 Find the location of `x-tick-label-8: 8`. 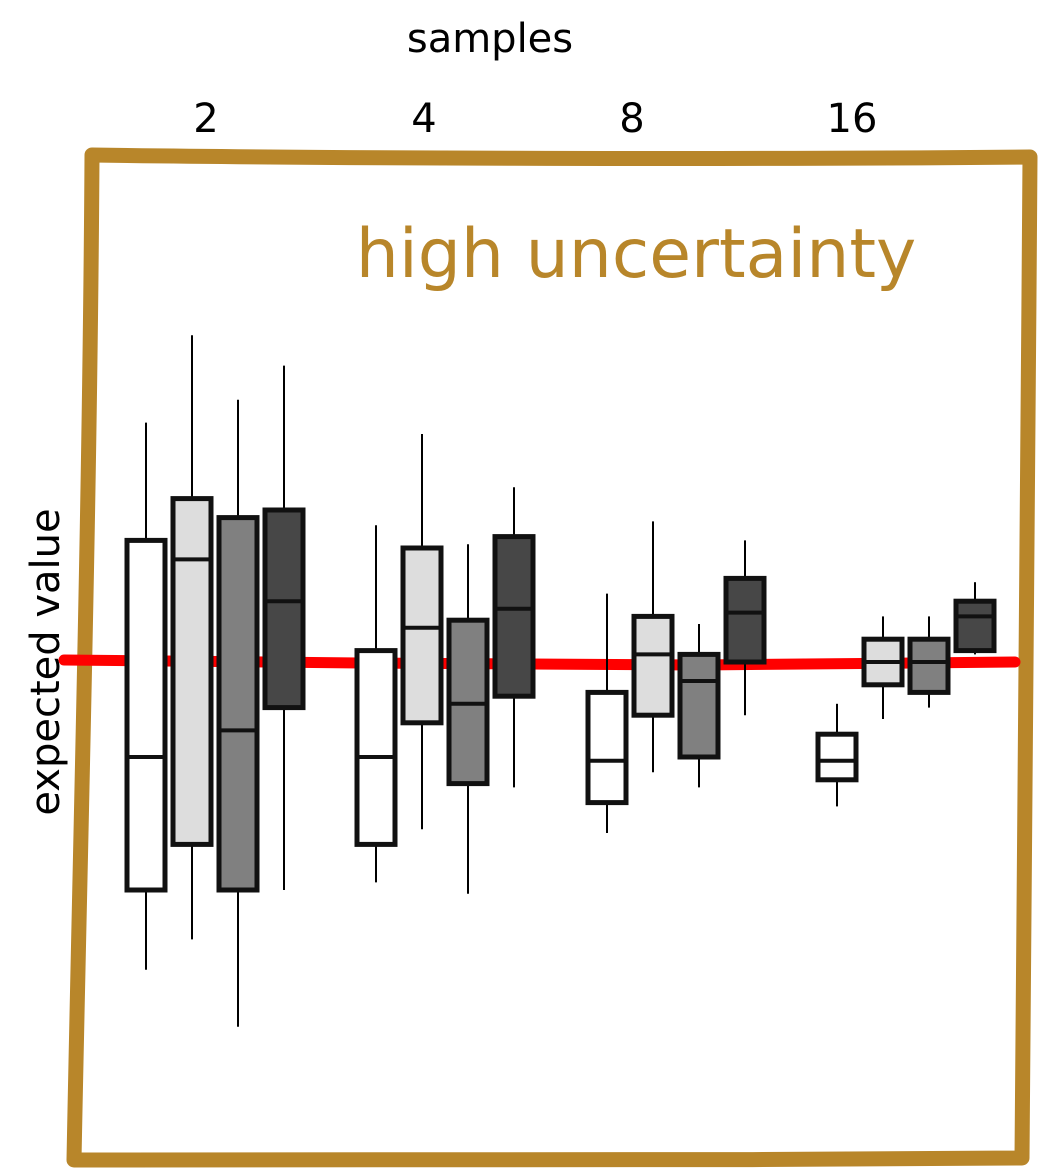

x-tick-label-8: 8 is located at coordinates (631, 119).